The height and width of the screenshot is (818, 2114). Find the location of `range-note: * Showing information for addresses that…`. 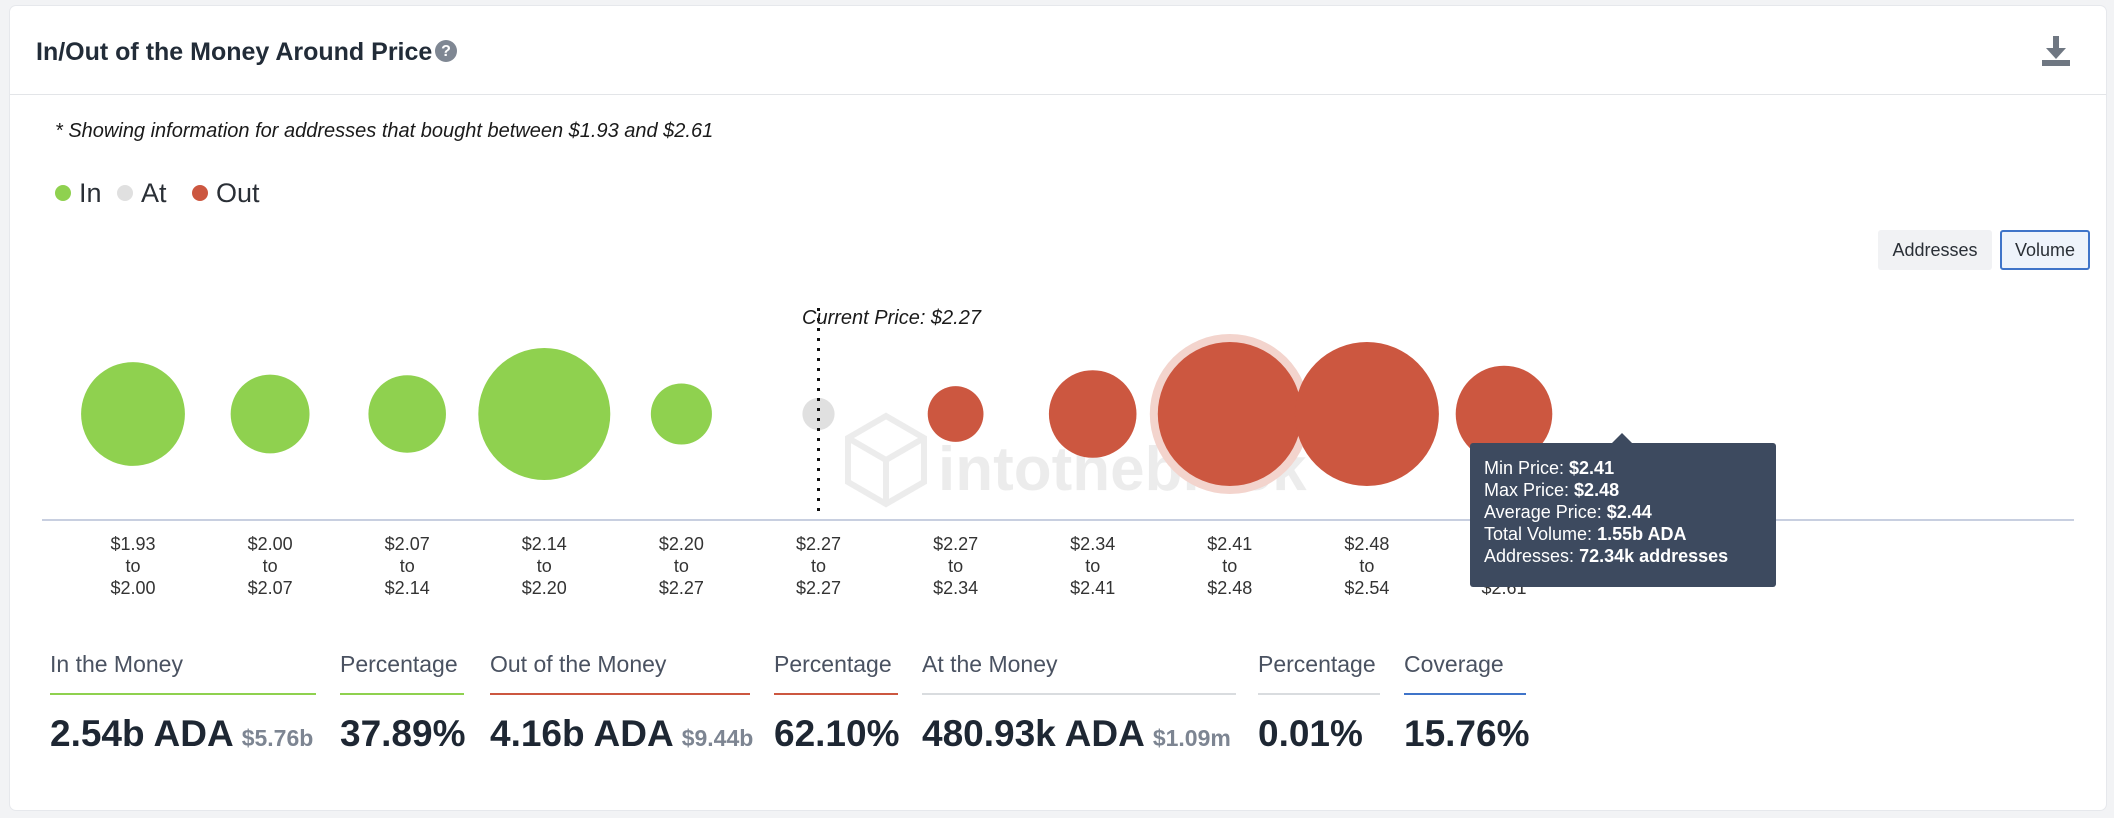

range-note: * Showing information for addresses that… is located at coordinates (384, 131).